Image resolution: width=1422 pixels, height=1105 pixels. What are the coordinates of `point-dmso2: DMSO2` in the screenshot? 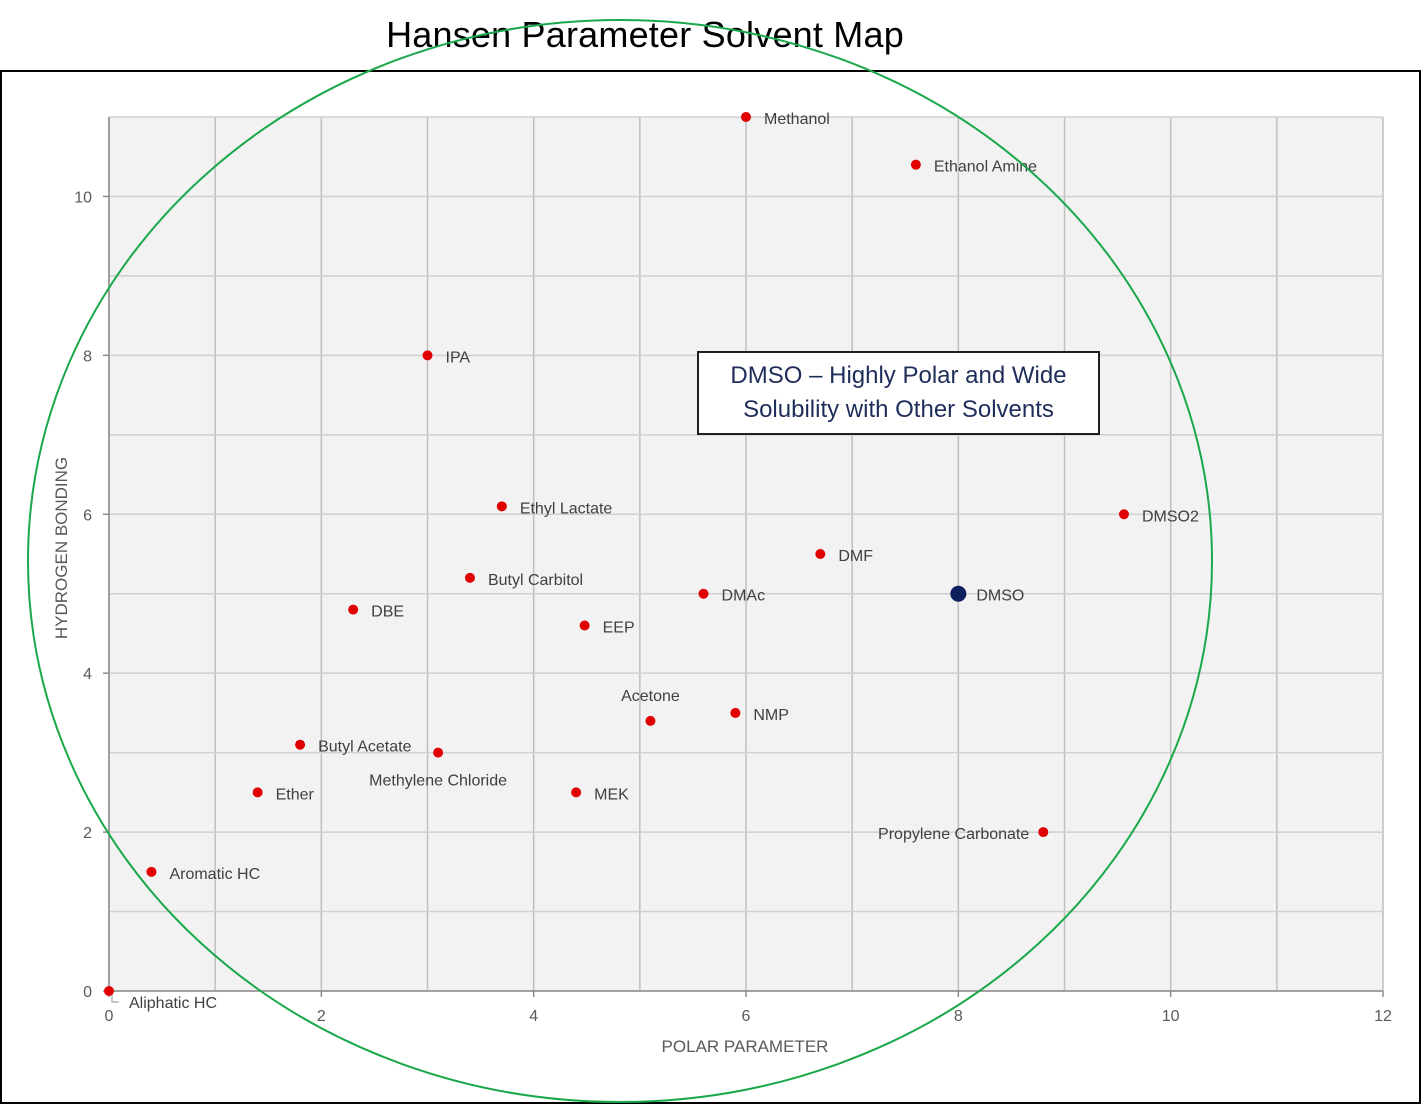 It's located at (1158, 516).